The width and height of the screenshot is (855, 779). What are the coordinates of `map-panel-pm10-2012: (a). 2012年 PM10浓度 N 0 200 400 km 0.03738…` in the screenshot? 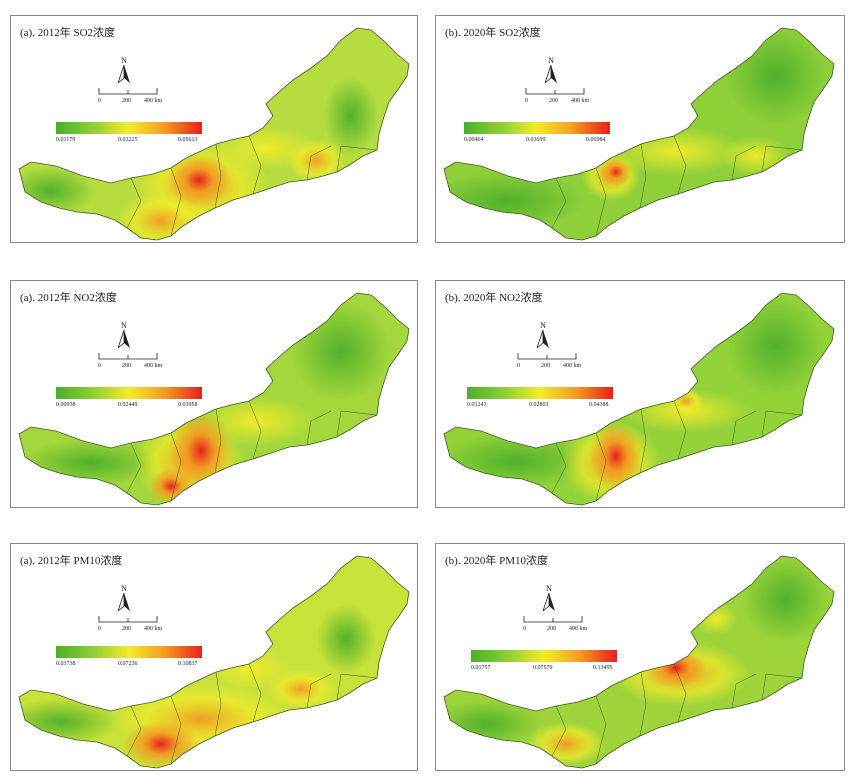 It's located at (214, 657).